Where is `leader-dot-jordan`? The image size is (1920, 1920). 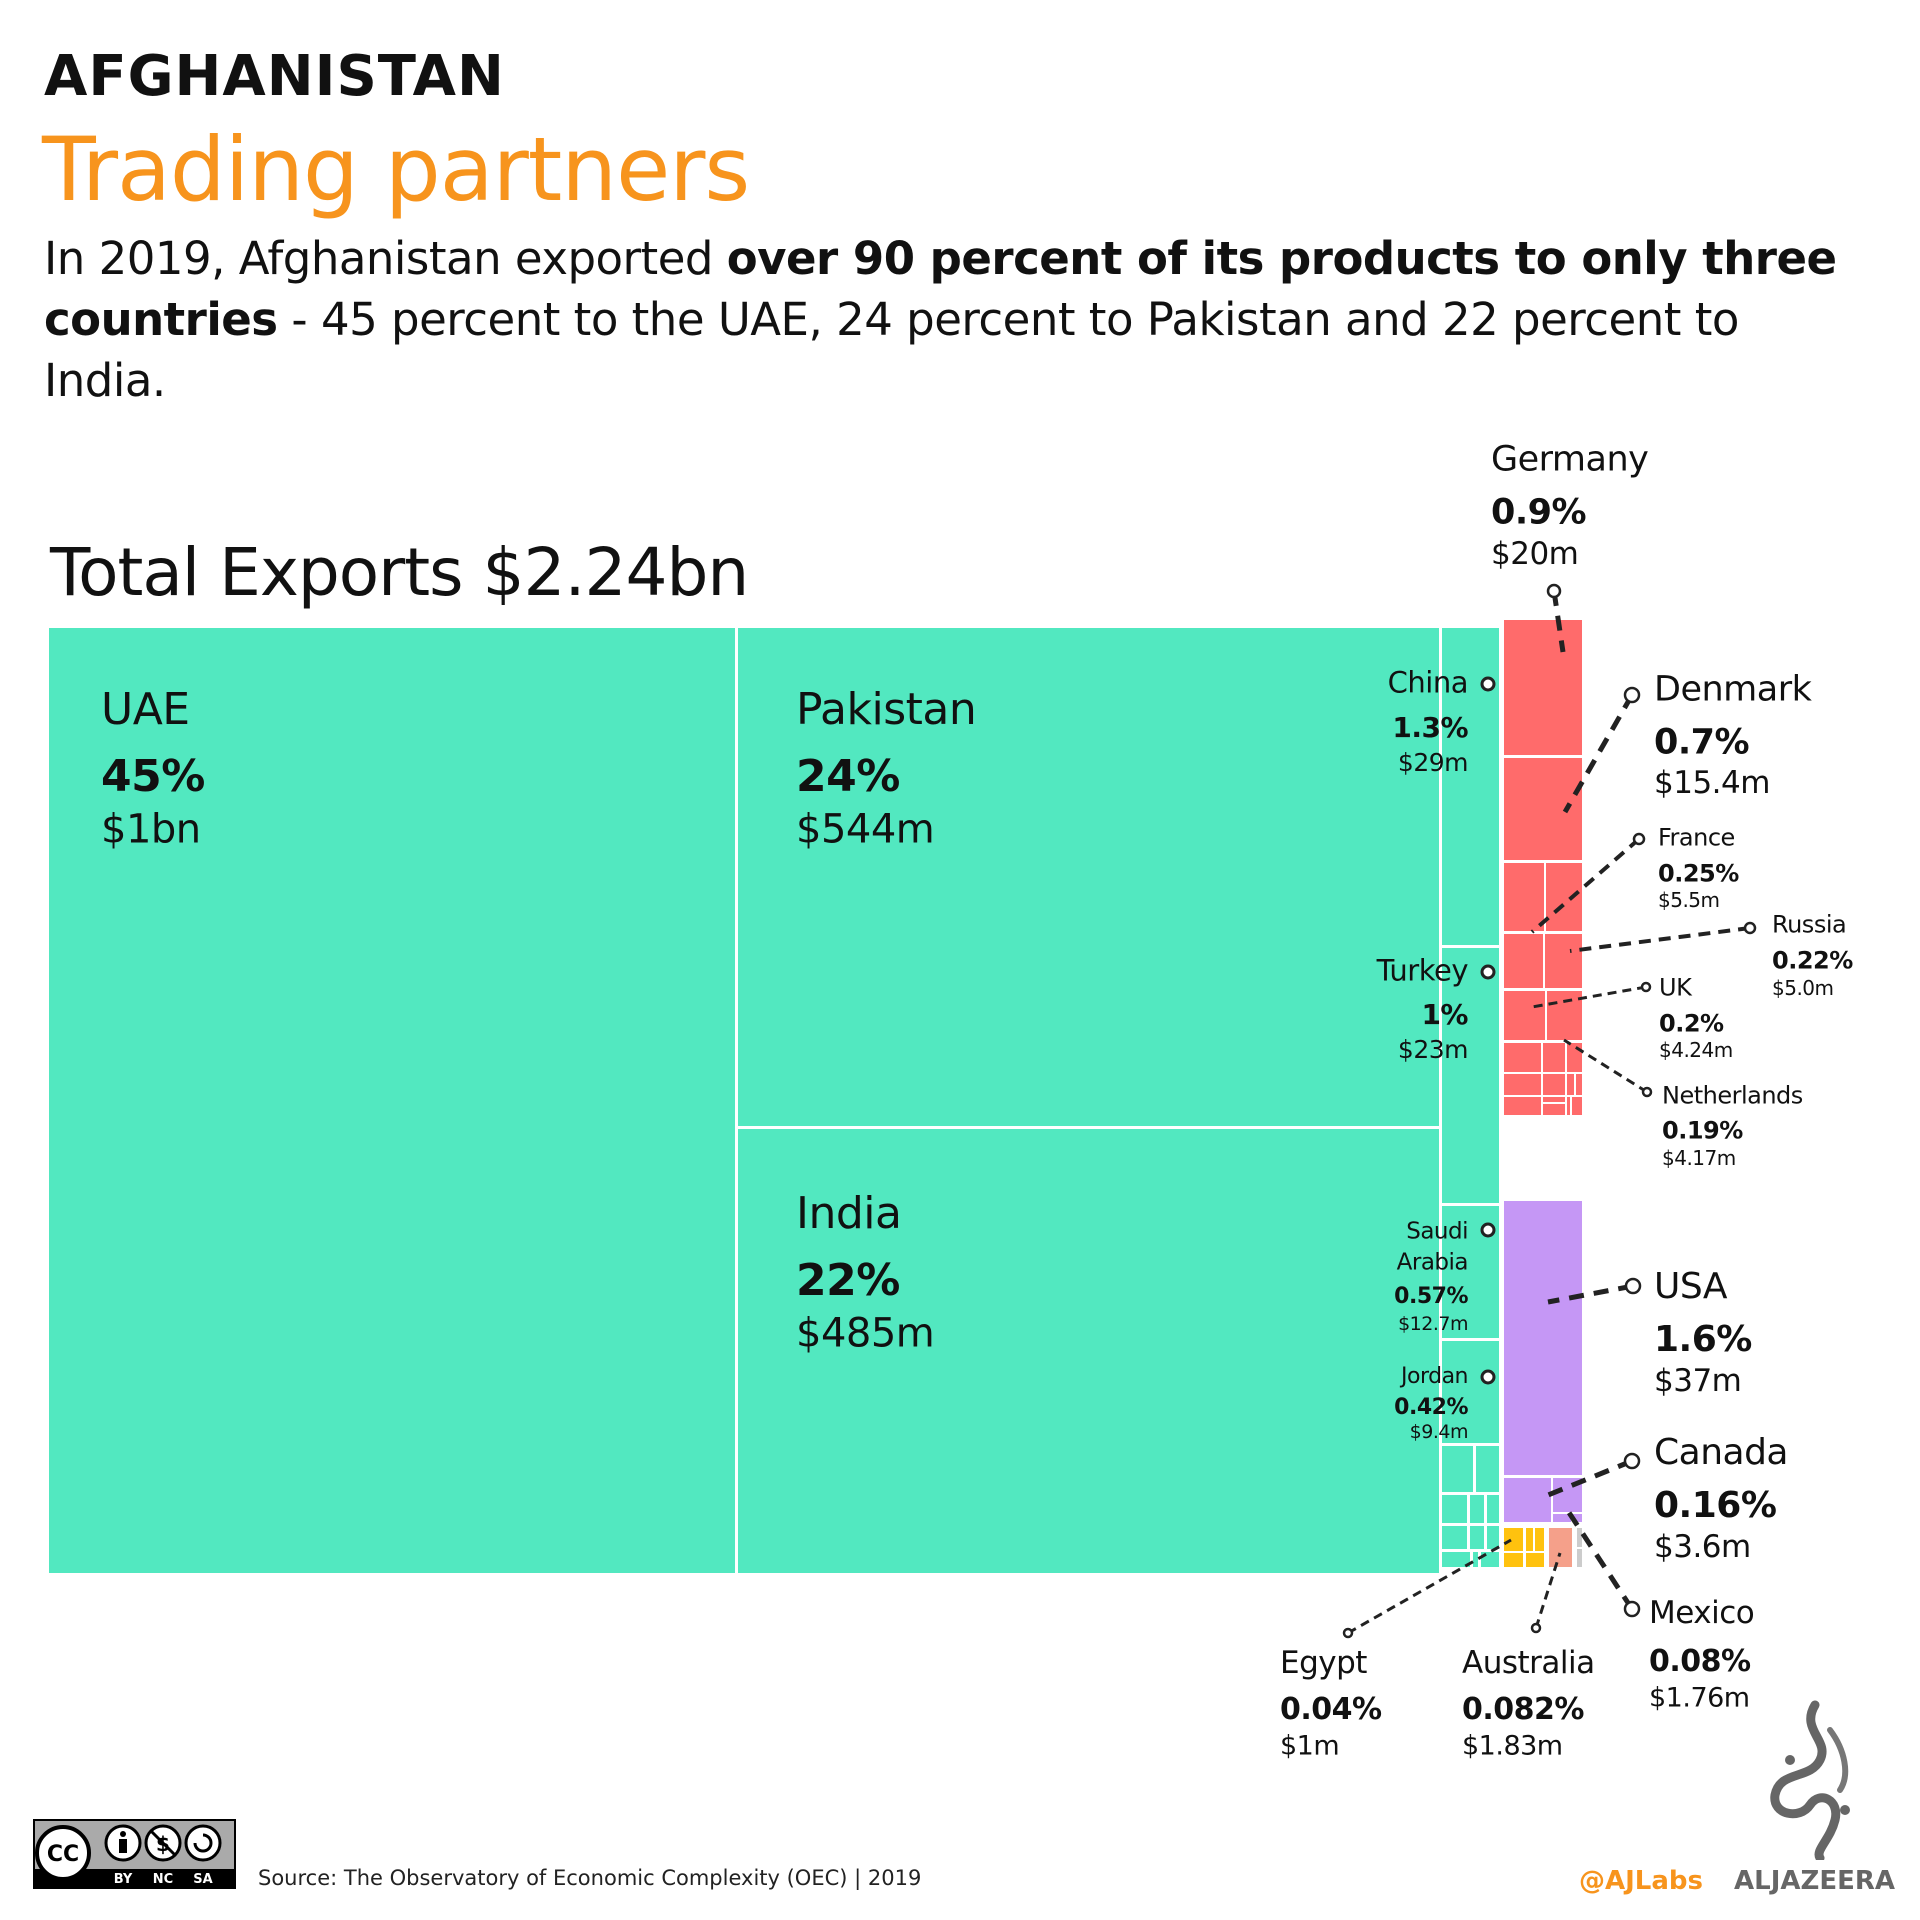
leader-dot-jordan is located at coordinates (1488, 1377).